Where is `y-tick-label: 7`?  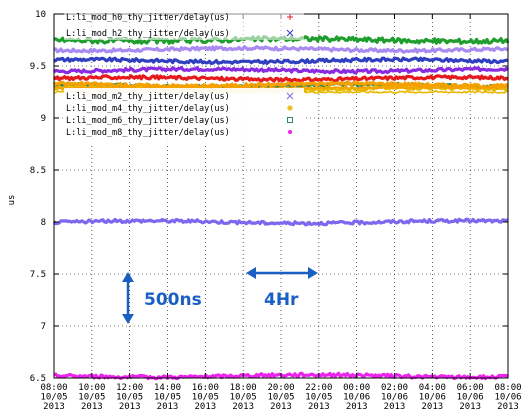
y-tick-label: 7 is located at coordinates (43, 327).